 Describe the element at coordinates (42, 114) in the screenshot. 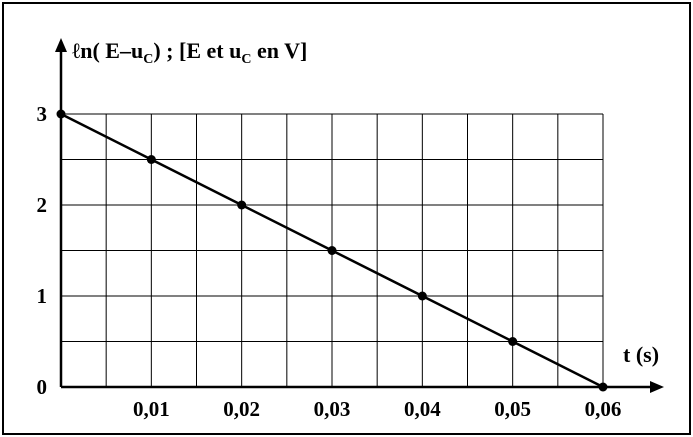

I see `y-tick-label: 3` at that location.